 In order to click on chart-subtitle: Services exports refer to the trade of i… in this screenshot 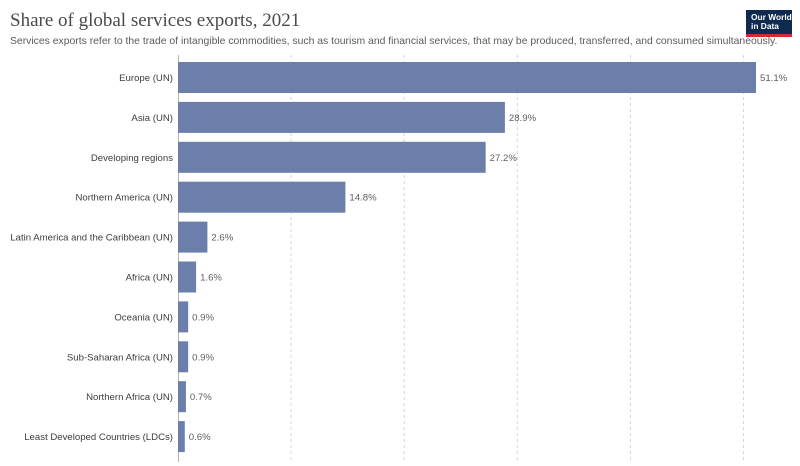, I will do `click(394, 41)`.